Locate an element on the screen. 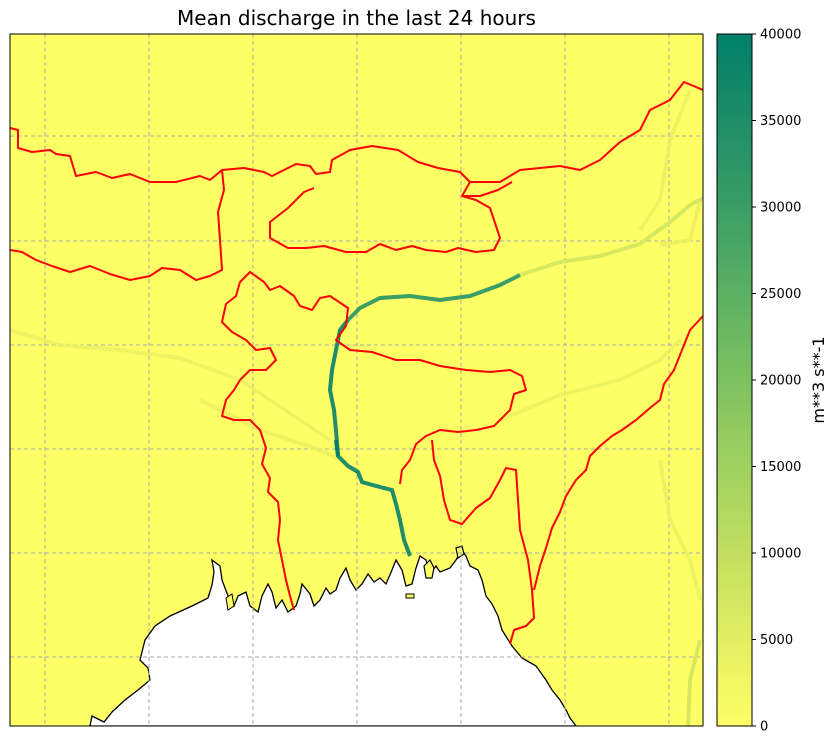  colorbar-ticks: 0 5000 10000 15000 20000 25000 30000 35000 40000 is located at coordinates (776, 381).